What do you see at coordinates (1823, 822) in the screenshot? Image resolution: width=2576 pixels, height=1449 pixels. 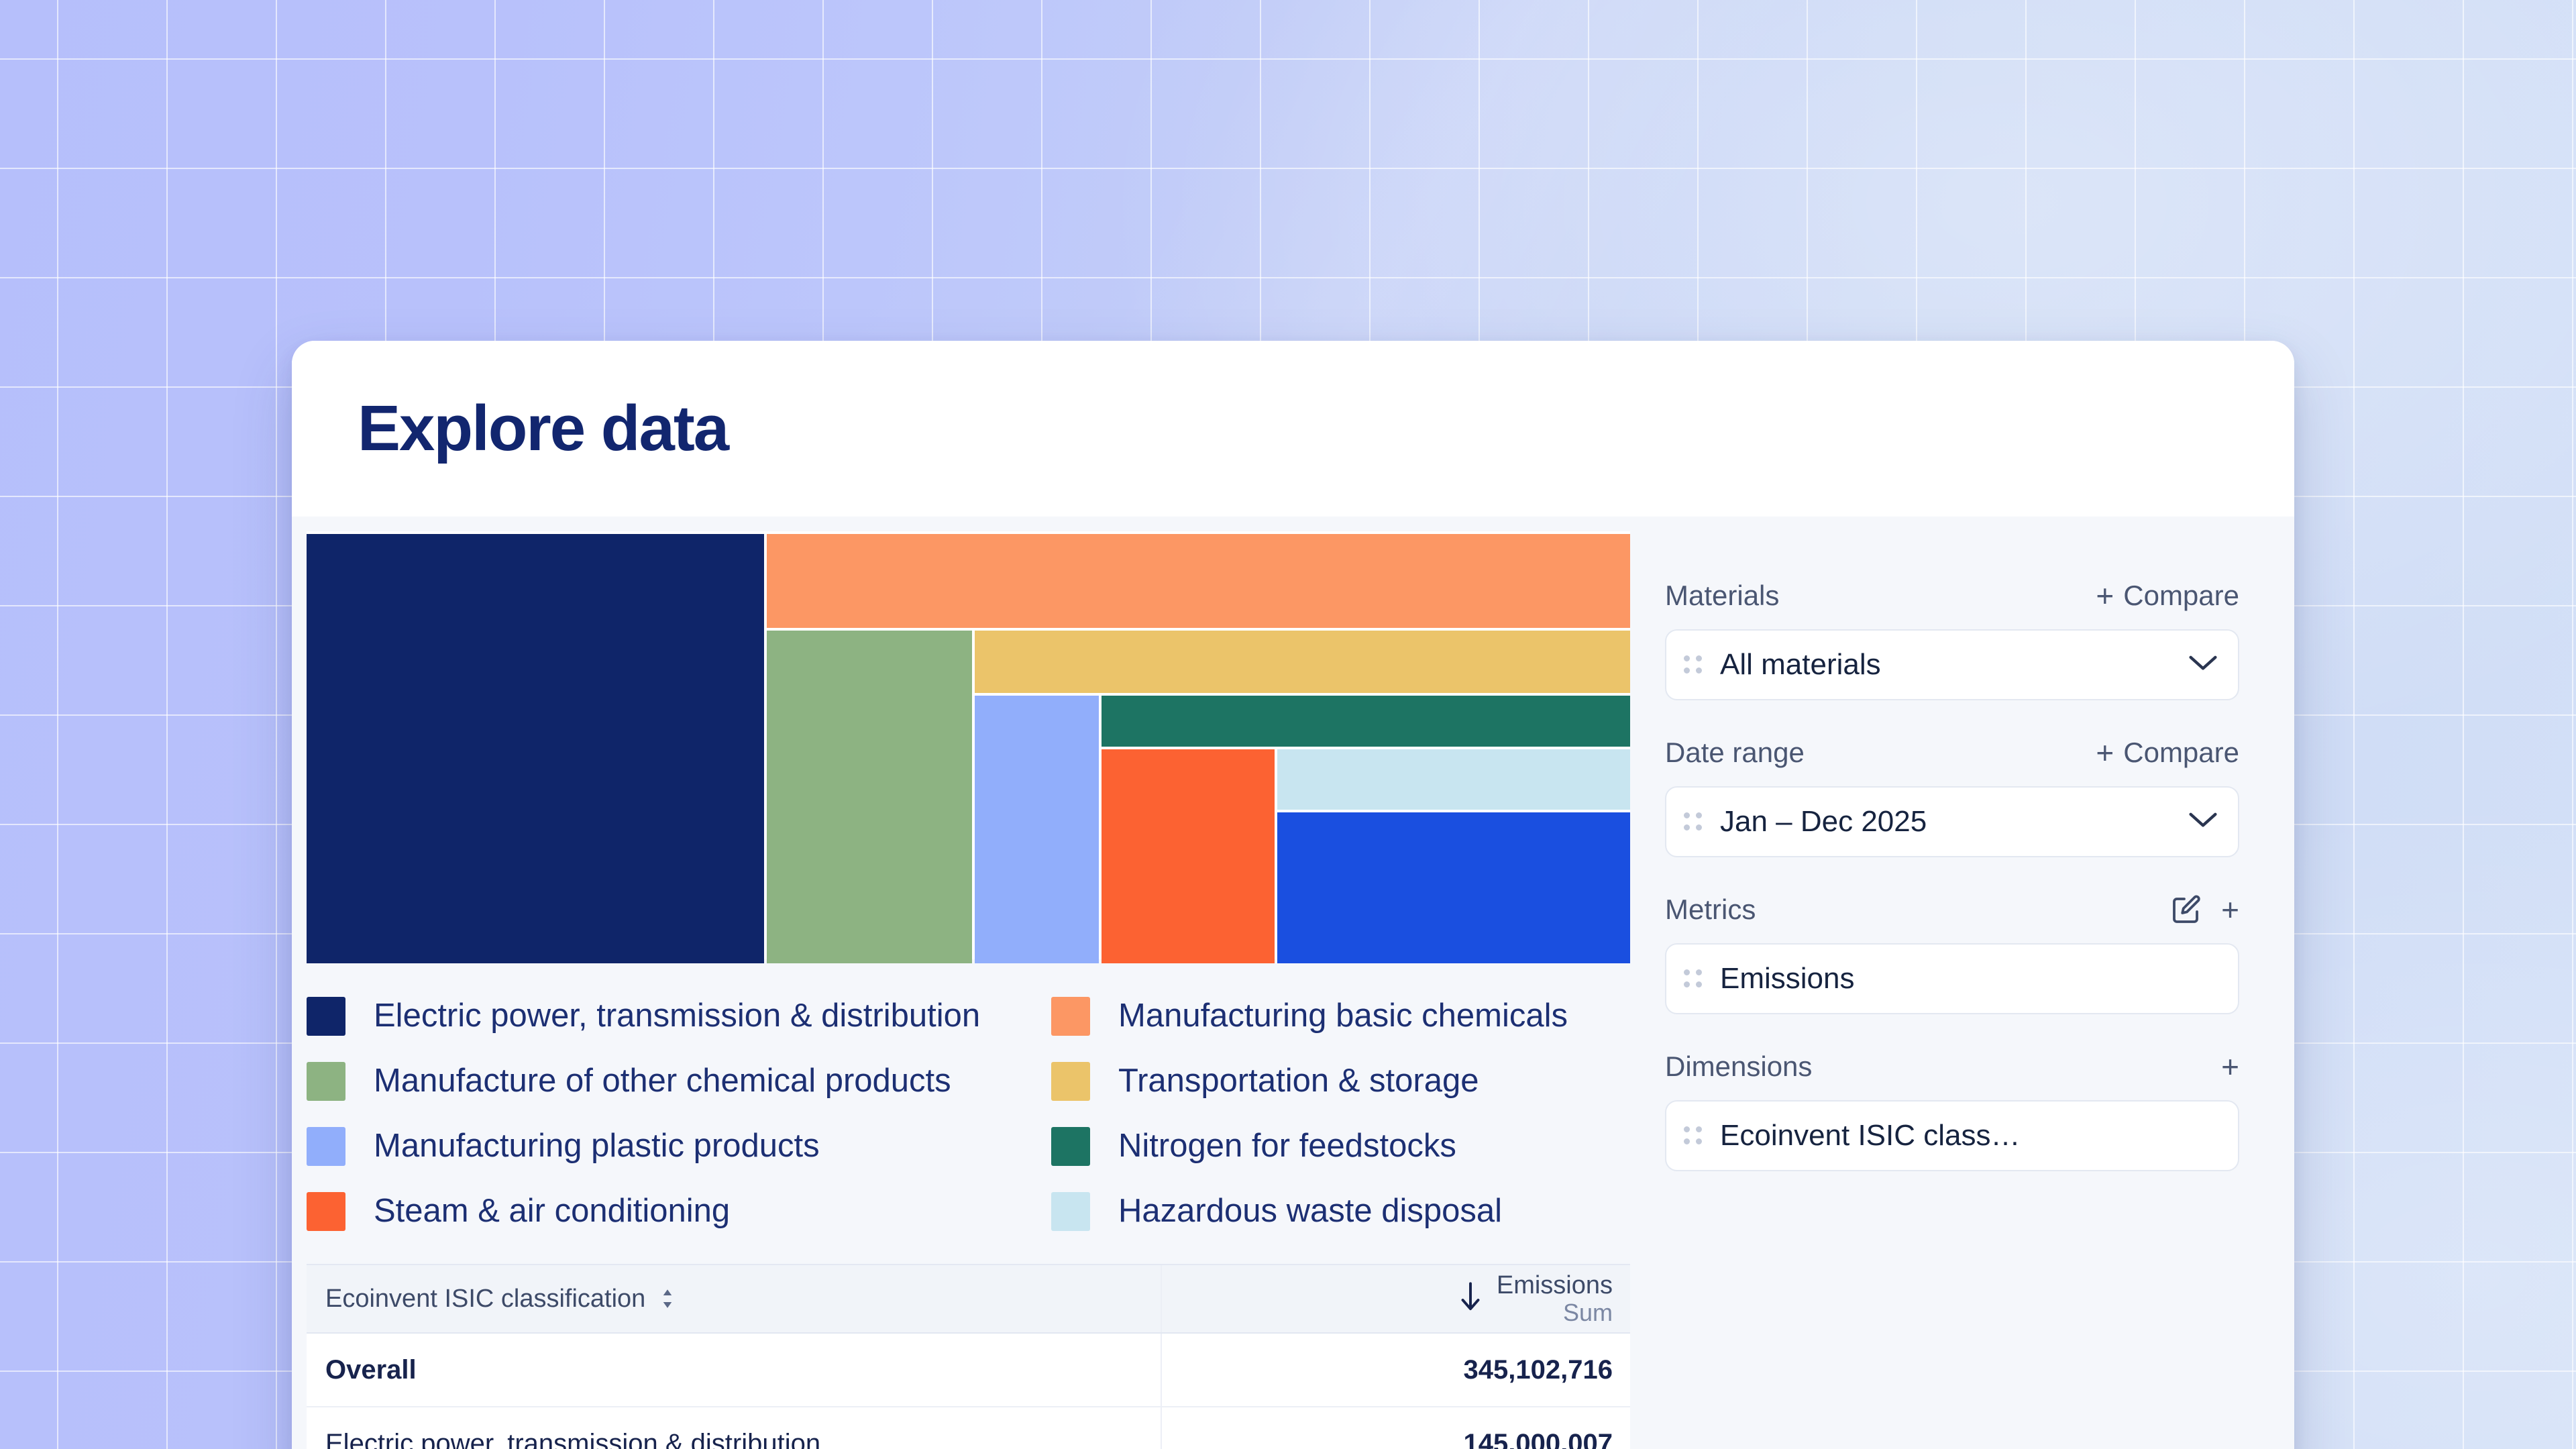 I see `date-range-select-value: Jan – Dec 2025` at bounding box center [1823, 822].